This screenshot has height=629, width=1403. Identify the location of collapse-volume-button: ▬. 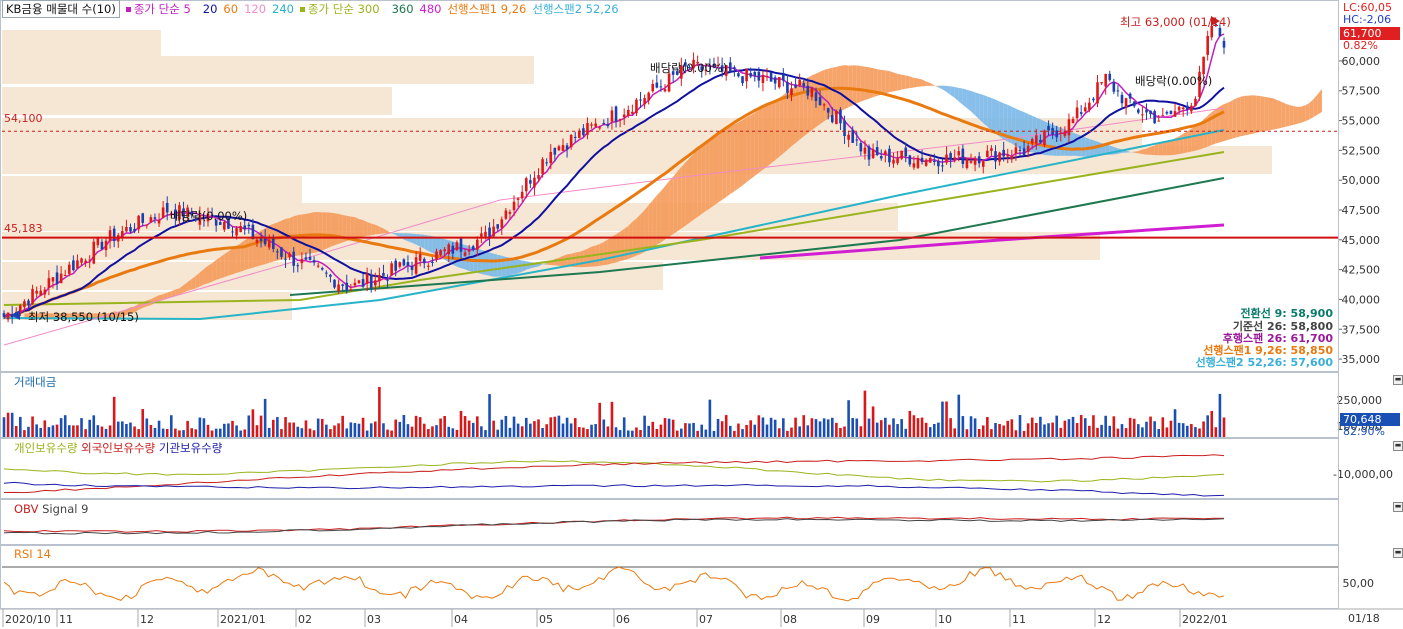
(1398, 380).